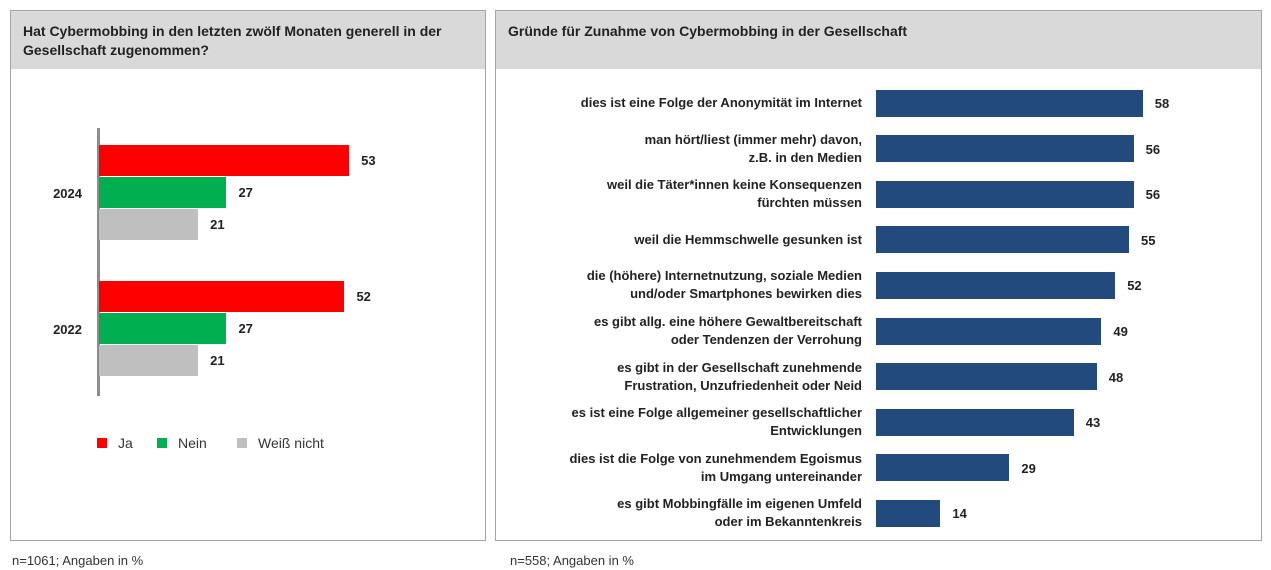  What do you see at coordinates (67, 193) in the screenshot?
I see `category-label: 2024` at bounding box center [67, 193].